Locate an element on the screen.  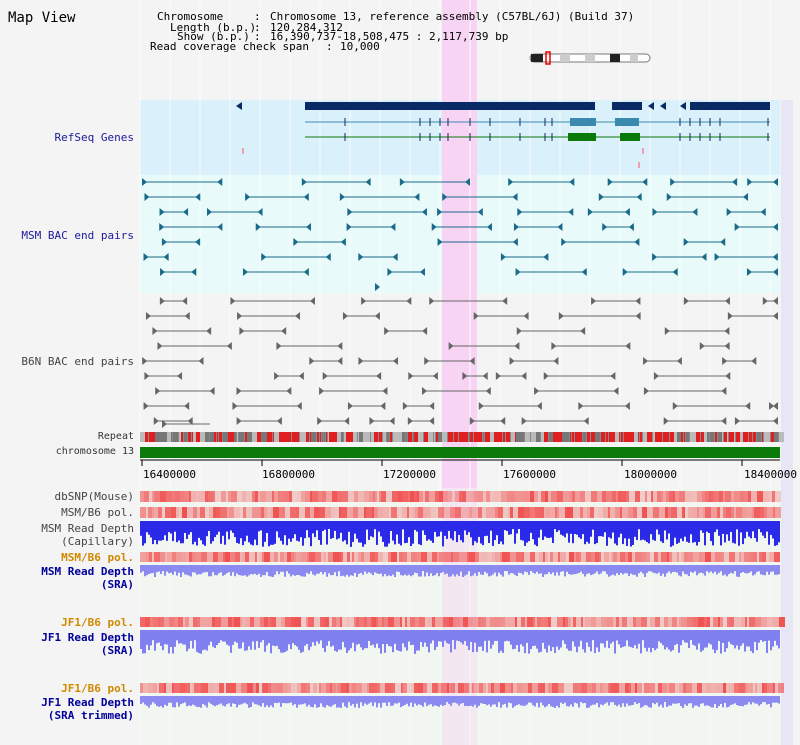
track-label-refseq: RefSeq Genes is located at coordinates (94, 137).